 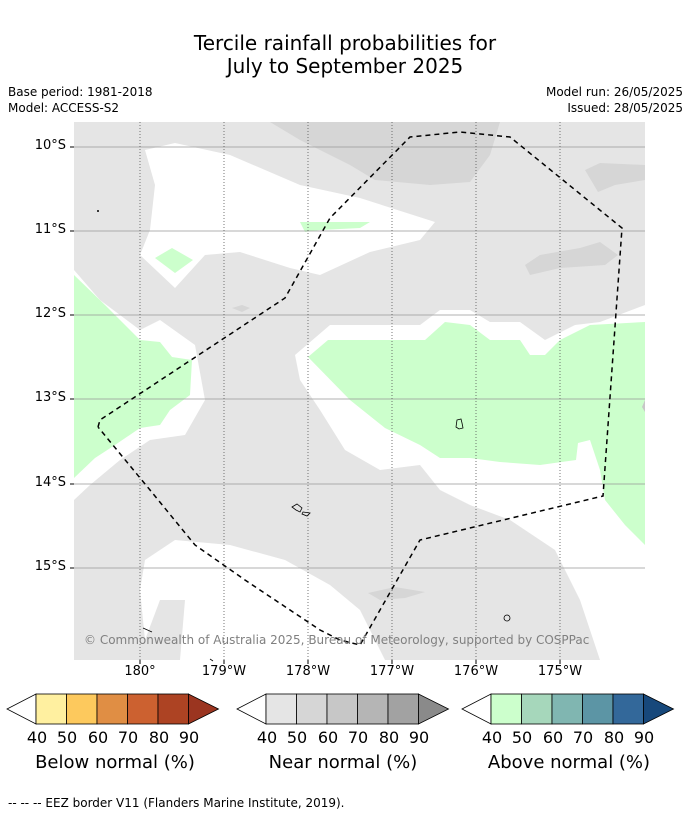 What do you see at coordinates (50, 229) in the screenshot?
I see `lat-label-11s: 11°S` at bounding box center [50, 229].